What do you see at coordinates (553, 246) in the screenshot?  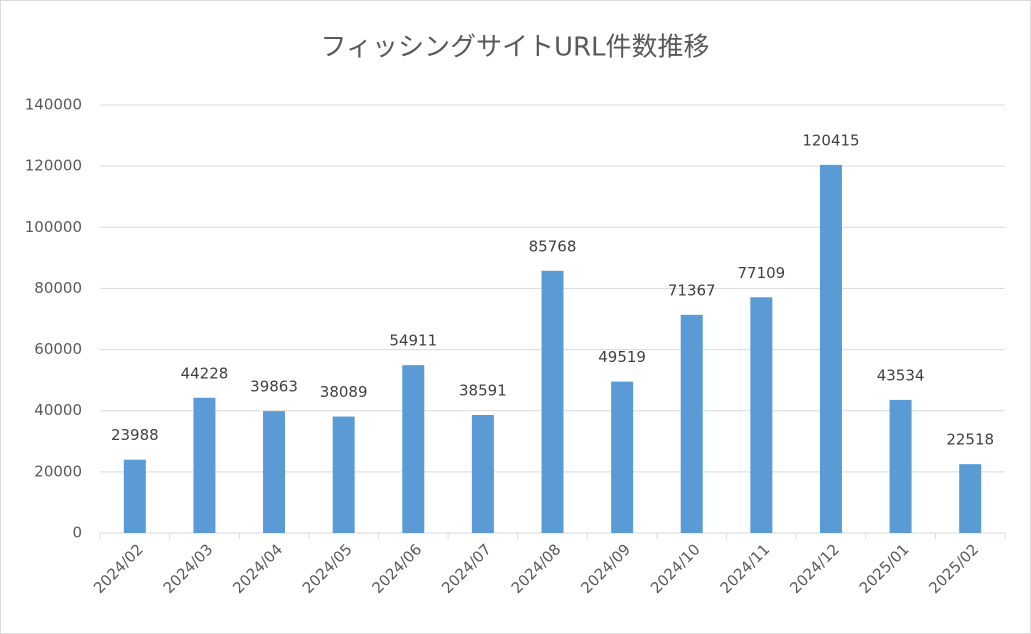 I see `data-label: 85768` at bounding box center [553, 246].